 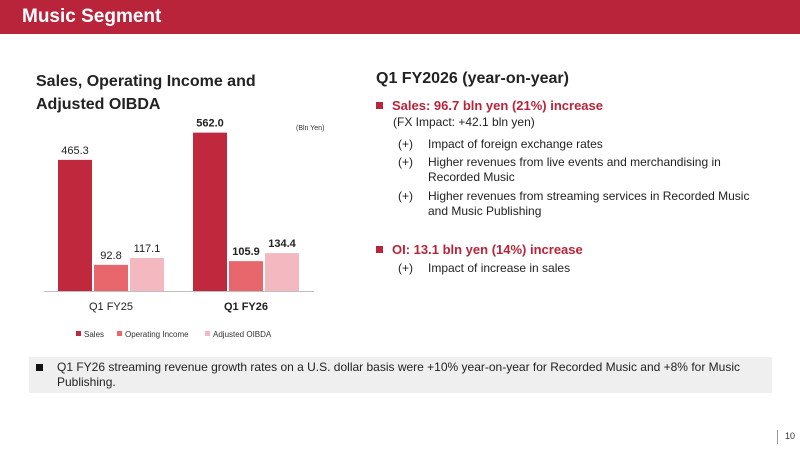 I want to click on summary-title: Q1 FY2026 (year-on-year), so click(x=472, y=78).